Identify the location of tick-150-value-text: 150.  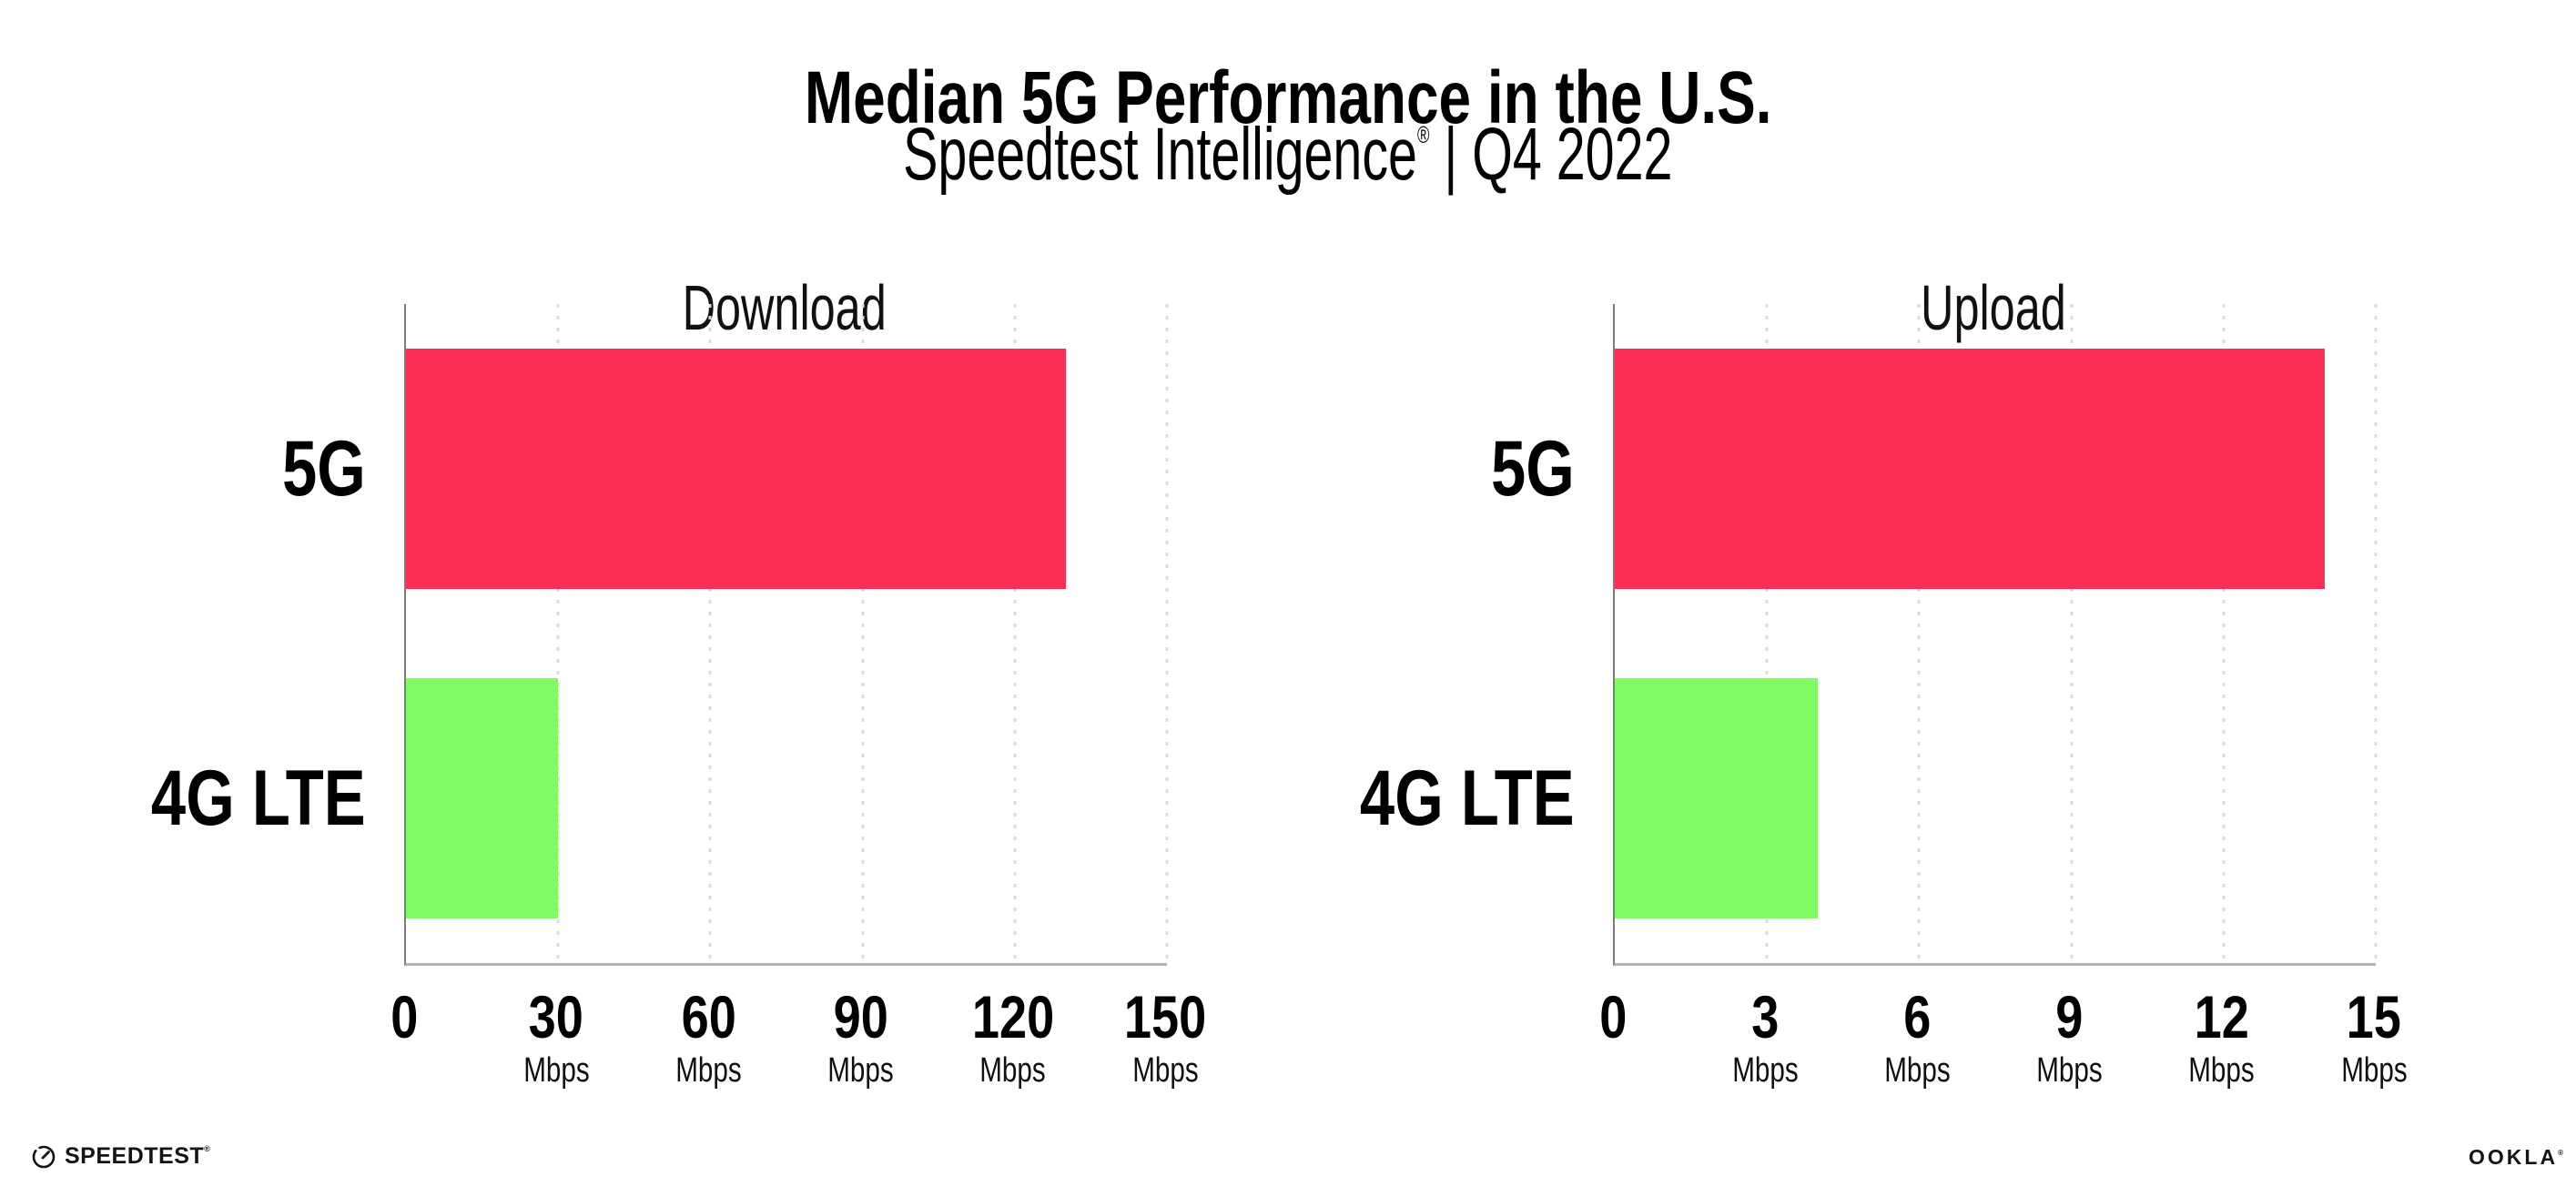
(1165, 1017).